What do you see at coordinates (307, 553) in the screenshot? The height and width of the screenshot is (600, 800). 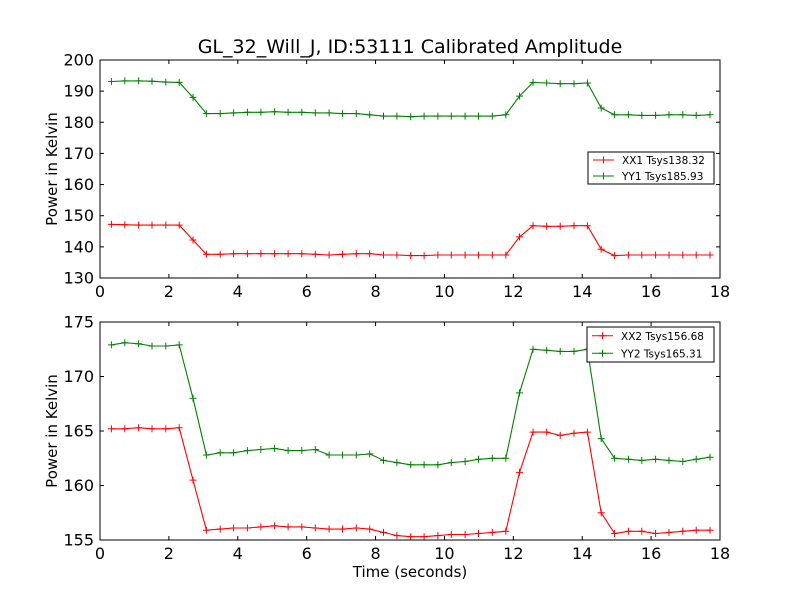 I see `x-tick-label: 6` at bounding box center [307, 553].